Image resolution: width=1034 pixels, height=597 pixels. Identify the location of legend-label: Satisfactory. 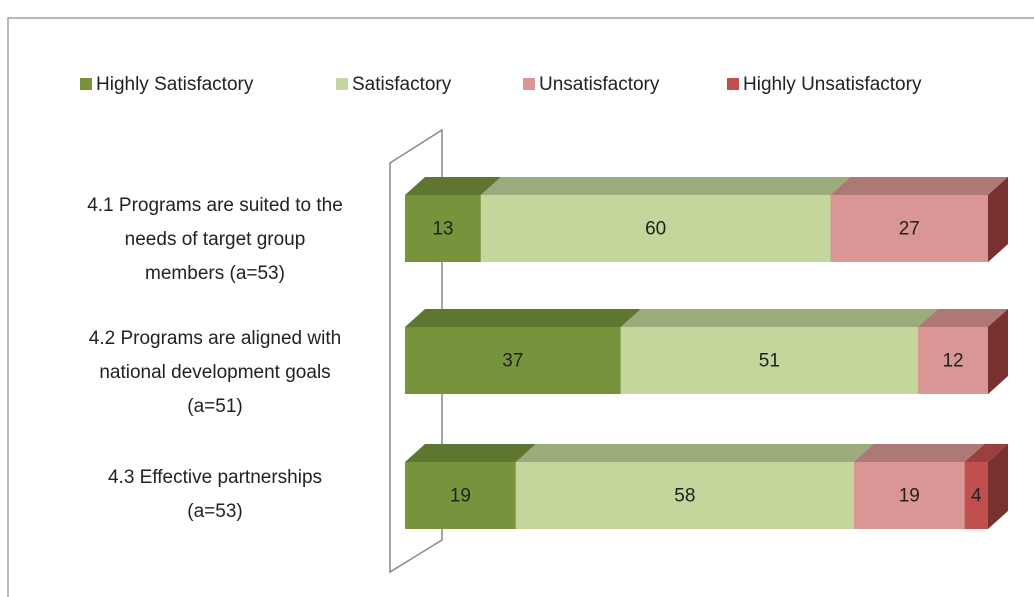
(402, 84).